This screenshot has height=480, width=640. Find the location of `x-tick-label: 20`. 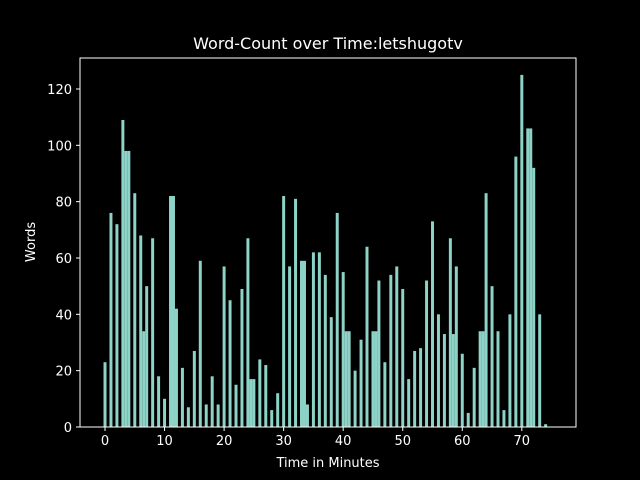

x-tick-label: 20 is located at coordinates (224, 441).